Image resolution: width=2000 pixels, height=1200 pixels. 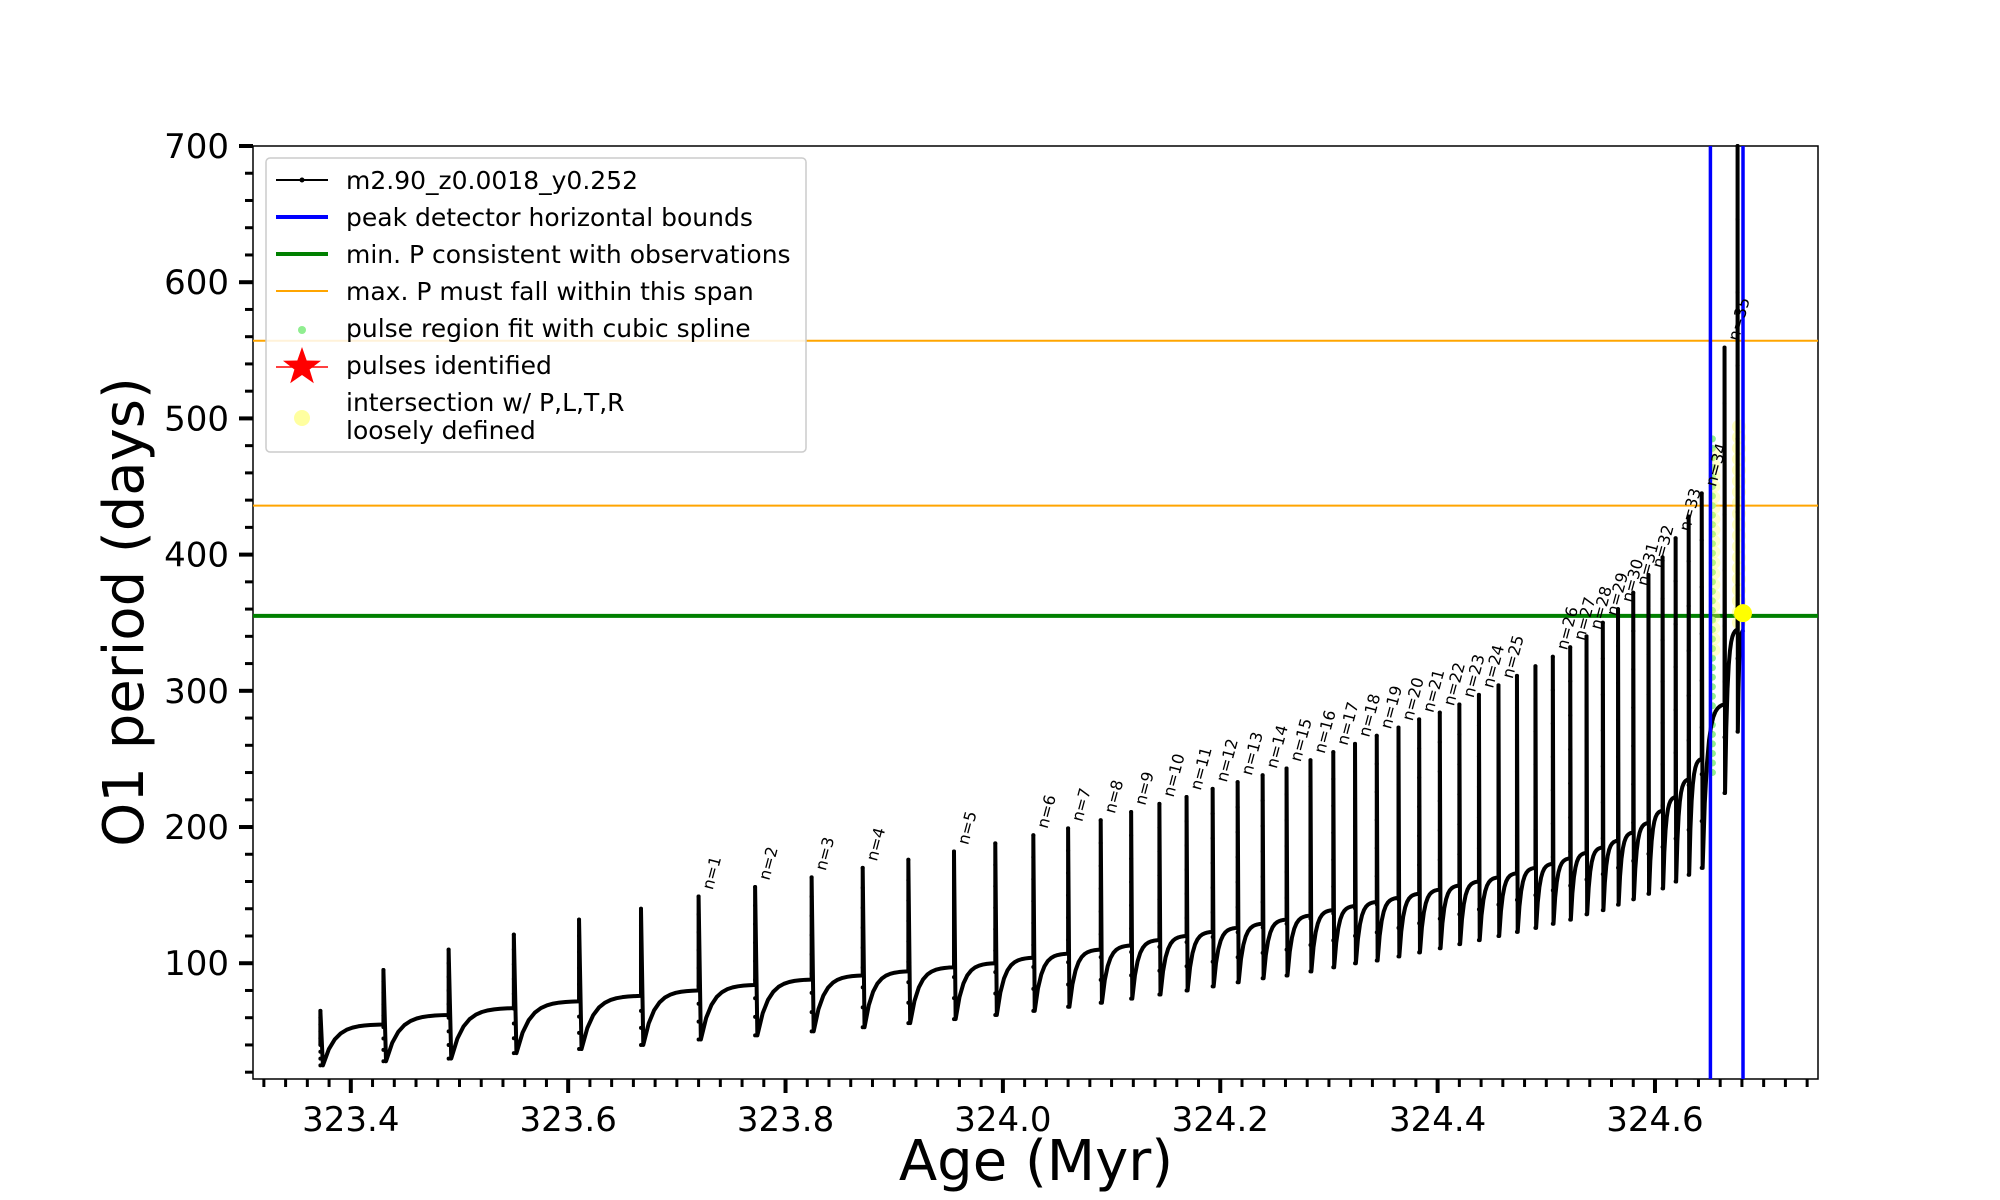 What do you see at coordinates (302, 180) in the screenshot?
I see `legend-marker-series-dot` at bounding box center [302, 180].